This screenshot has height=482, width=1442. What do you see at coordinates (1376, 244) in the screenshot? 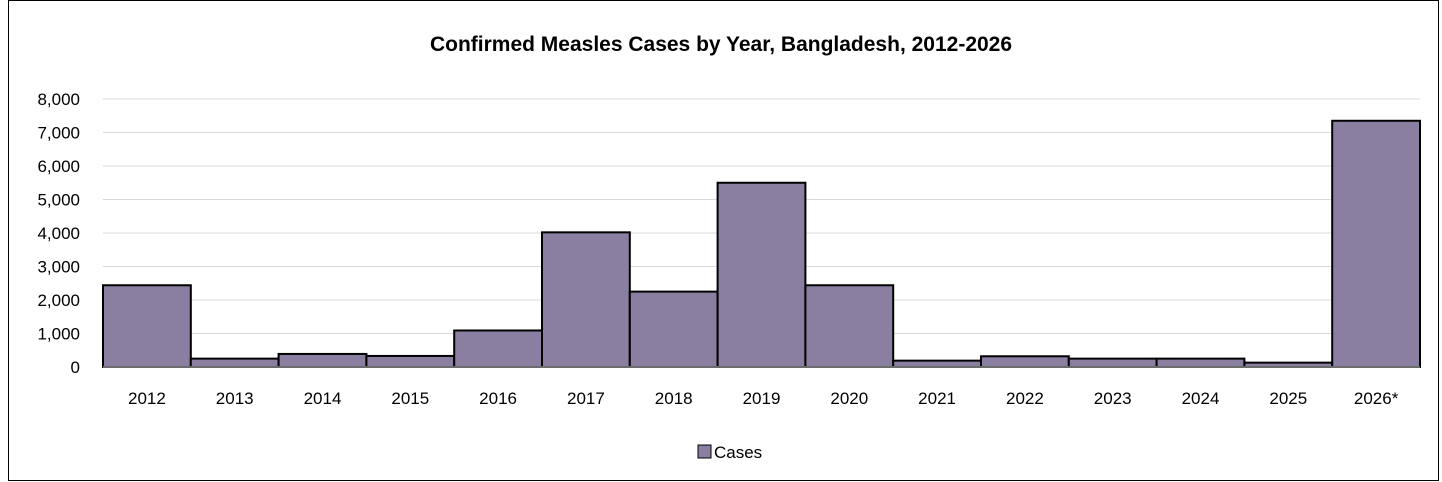
I see `bar-2026` at bounding box center [1376, 244].